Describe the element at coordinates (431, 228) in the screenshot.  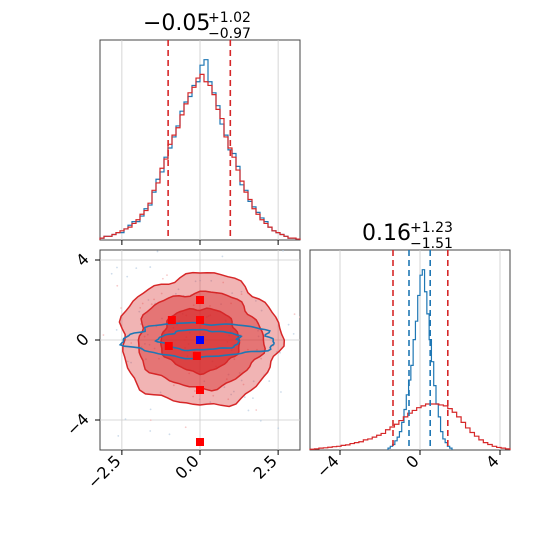
I see `histogram-y-title-plus: +1.23` at that location.